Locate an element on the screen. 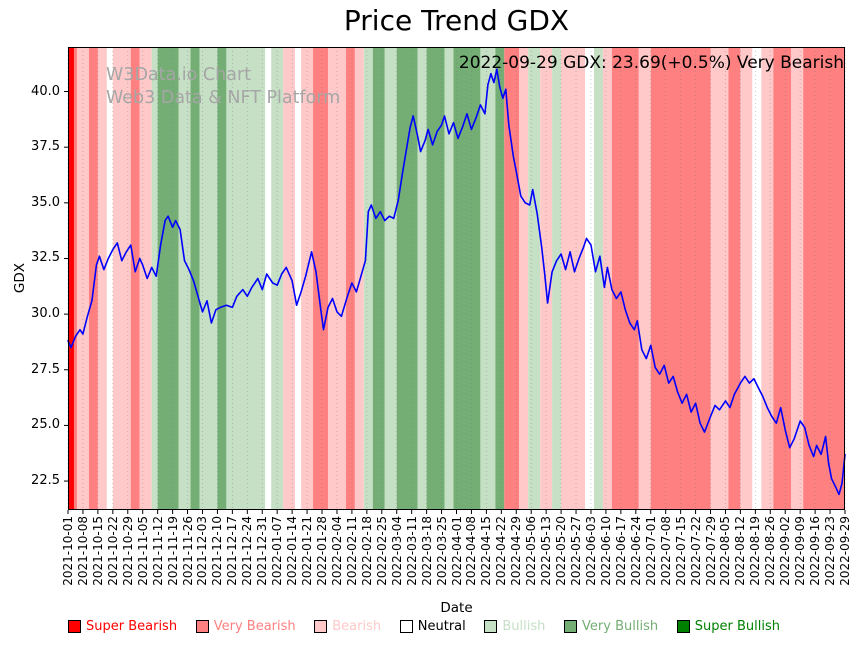  x-tick-label: 2022-09-29 is located at coordinates (845, 551).